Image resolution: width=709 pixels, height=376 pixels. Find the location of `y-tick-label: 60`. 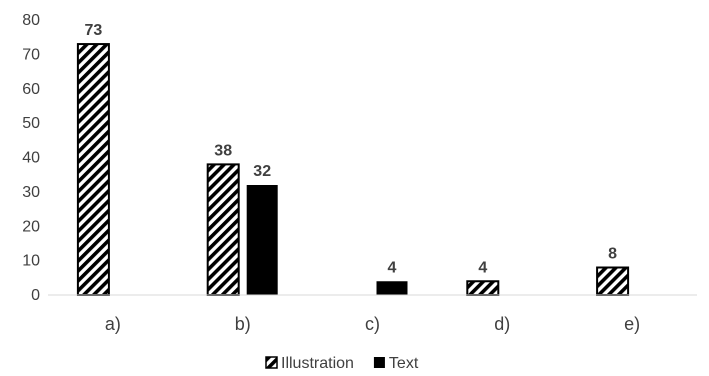

y-tick-label: 60 is located at coordinates (31, 89).